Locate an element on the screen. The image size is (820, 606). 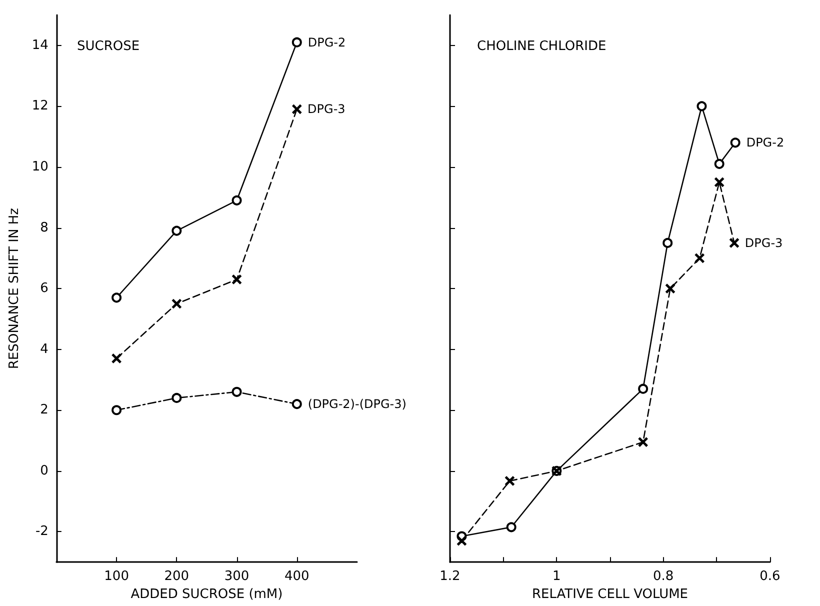
x-tick-label: 300 is located at coordinates (237, 576).